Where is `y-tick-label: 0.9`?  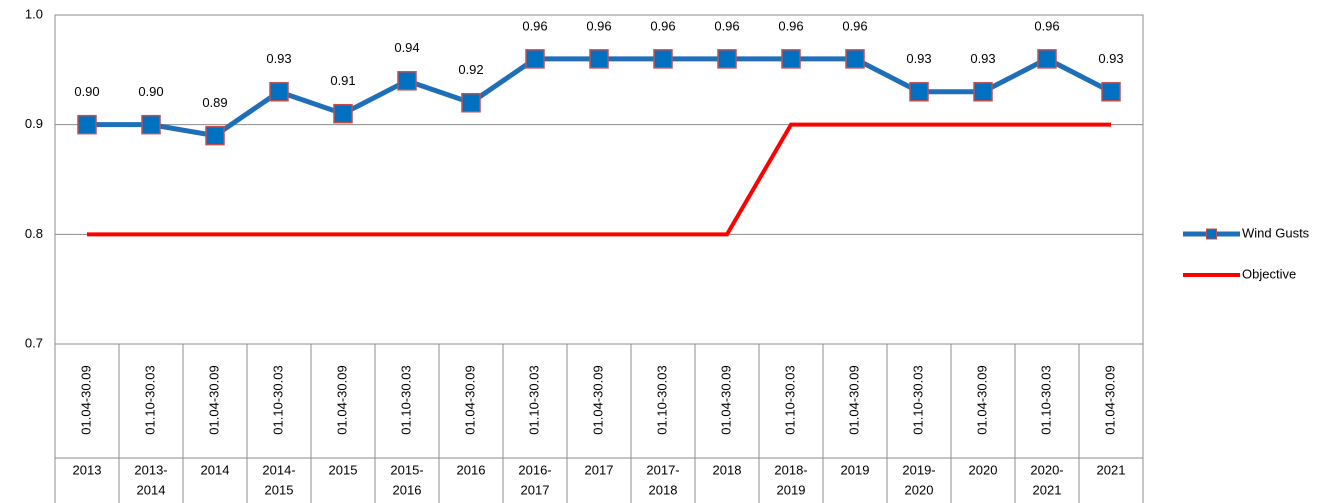
y-tick-label: 0.9 is located at coordinates (34, 123).